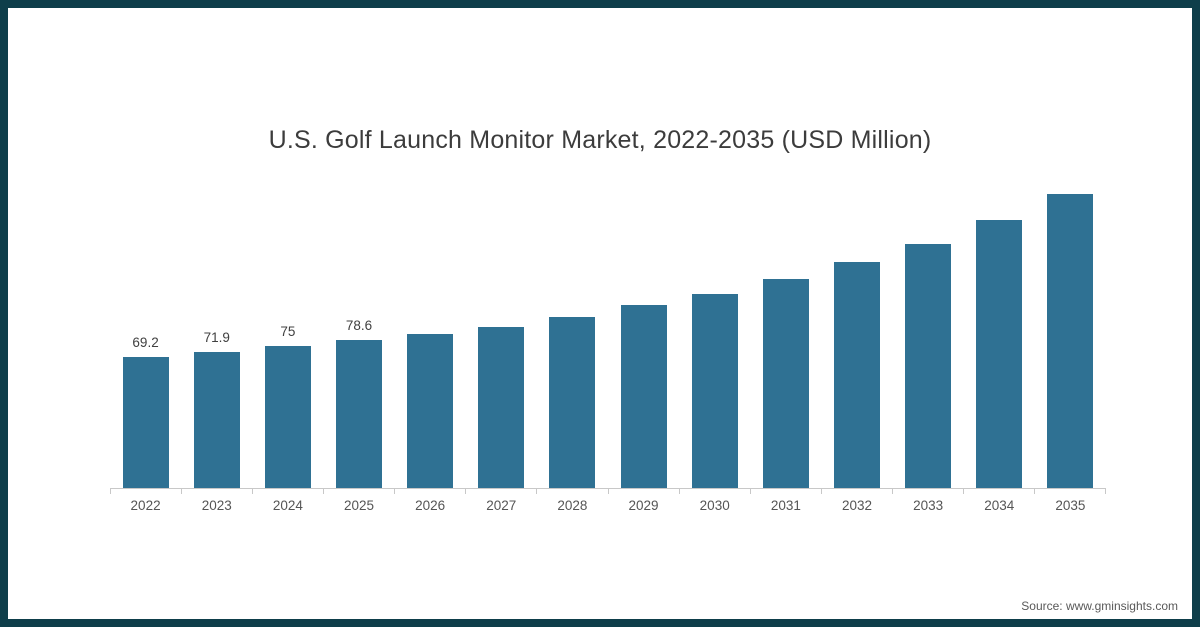  What do you see at coordinates (359, 325) in the screenshot?
I see `bar-value-label: 78.6` at bounding box center [359, 325].